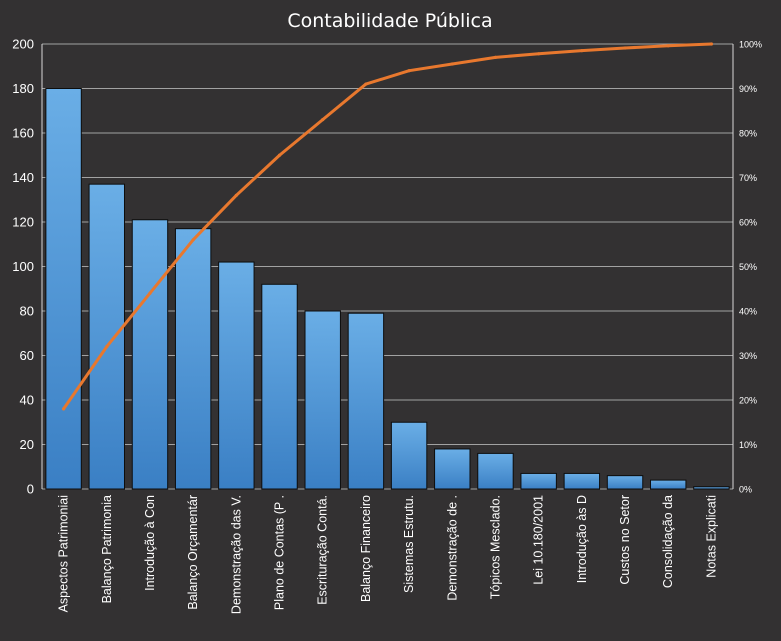  What do you see at coordinates (748, 312) in the screenshot?
I see `y2-tick-label: 40%` at bounding box center [748, 312].